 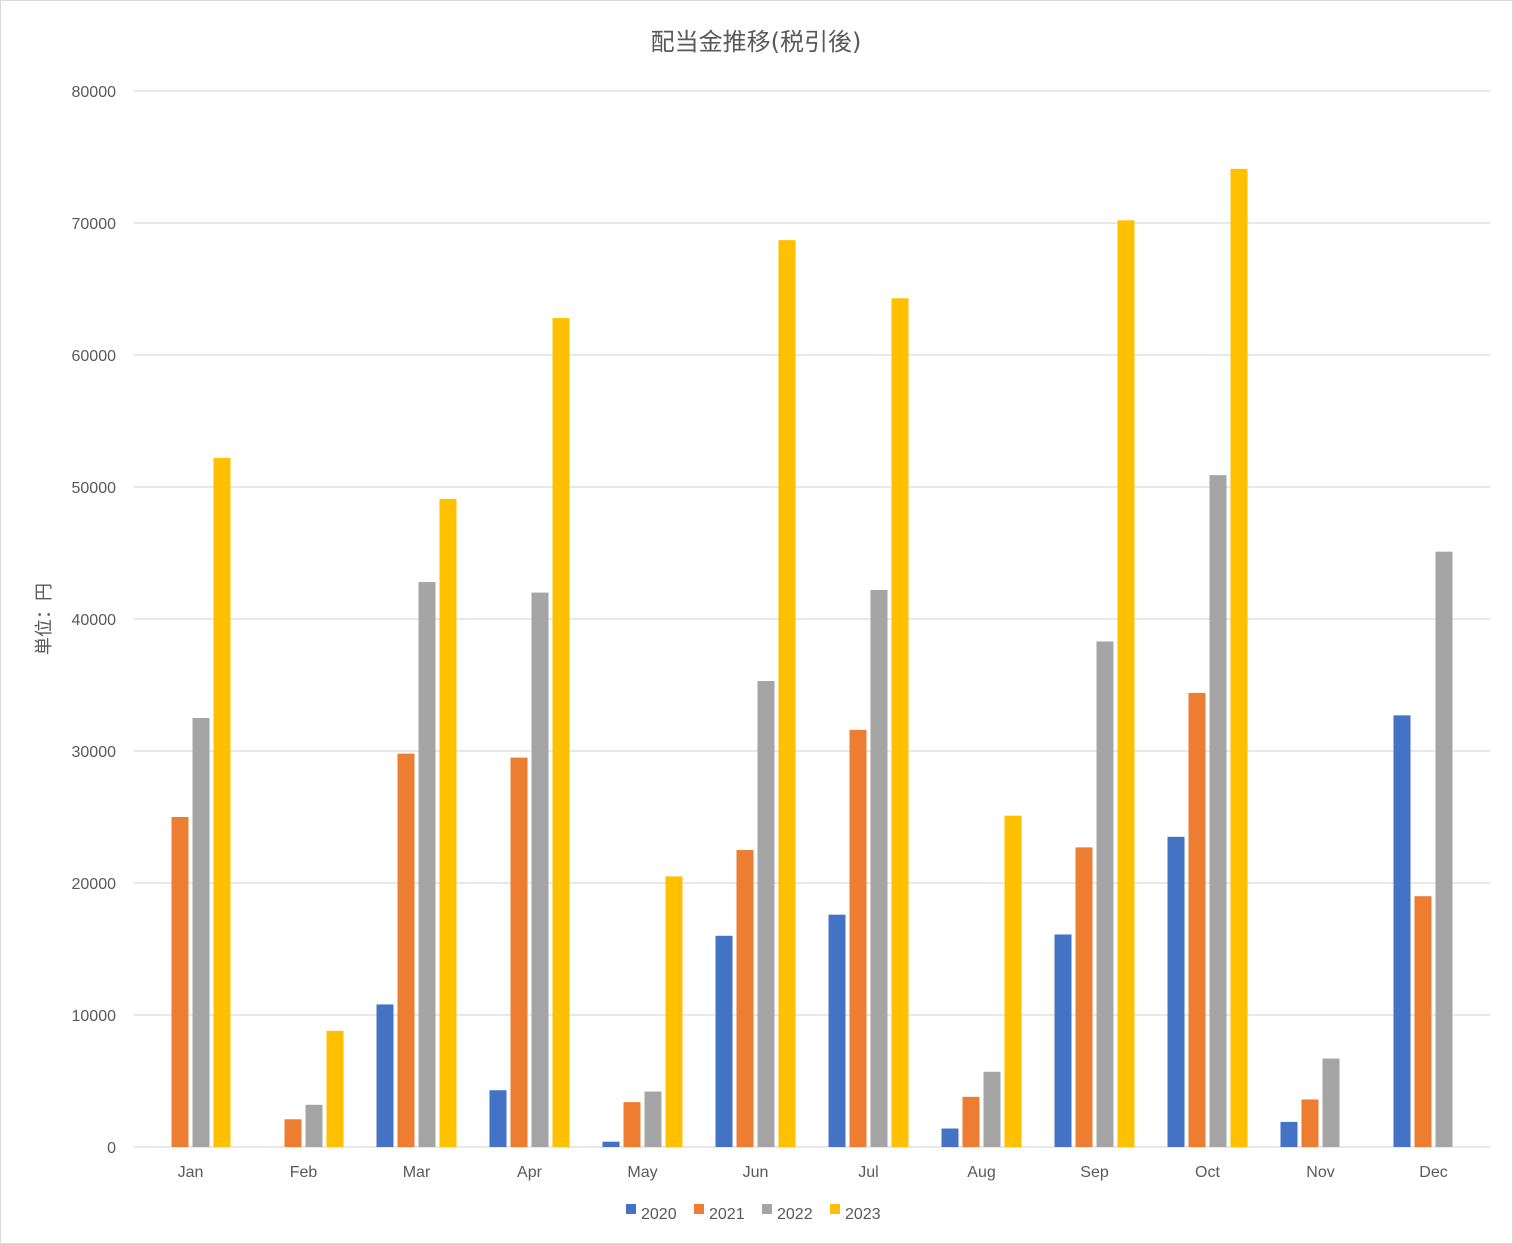 What do you see at coordinates (1094, 1172) in the screenshot?
I see `x-tick-label: Sep` at bounding box center [1094, 1172].